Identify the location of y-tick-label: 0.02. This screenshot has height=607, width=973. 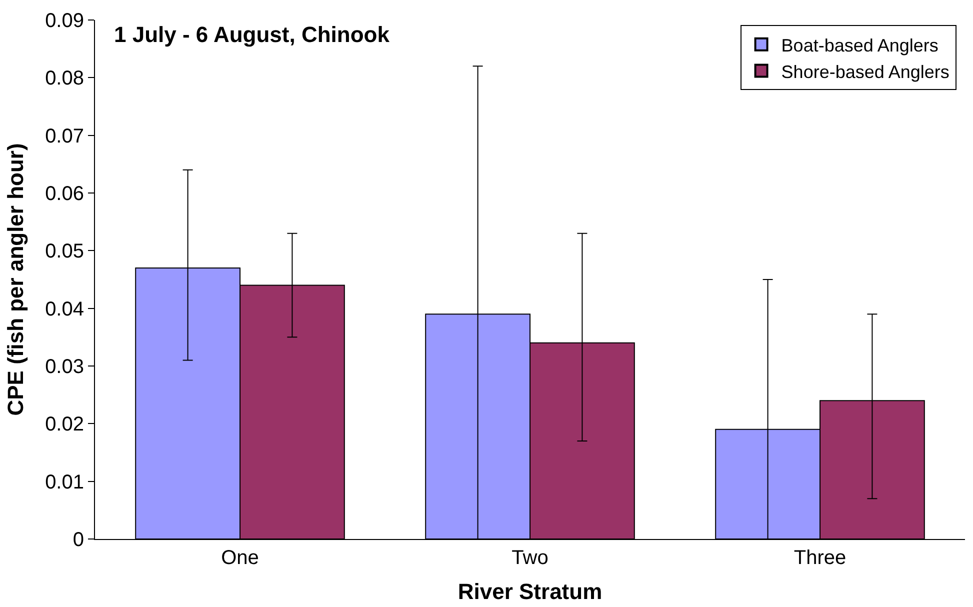
(64, 425).